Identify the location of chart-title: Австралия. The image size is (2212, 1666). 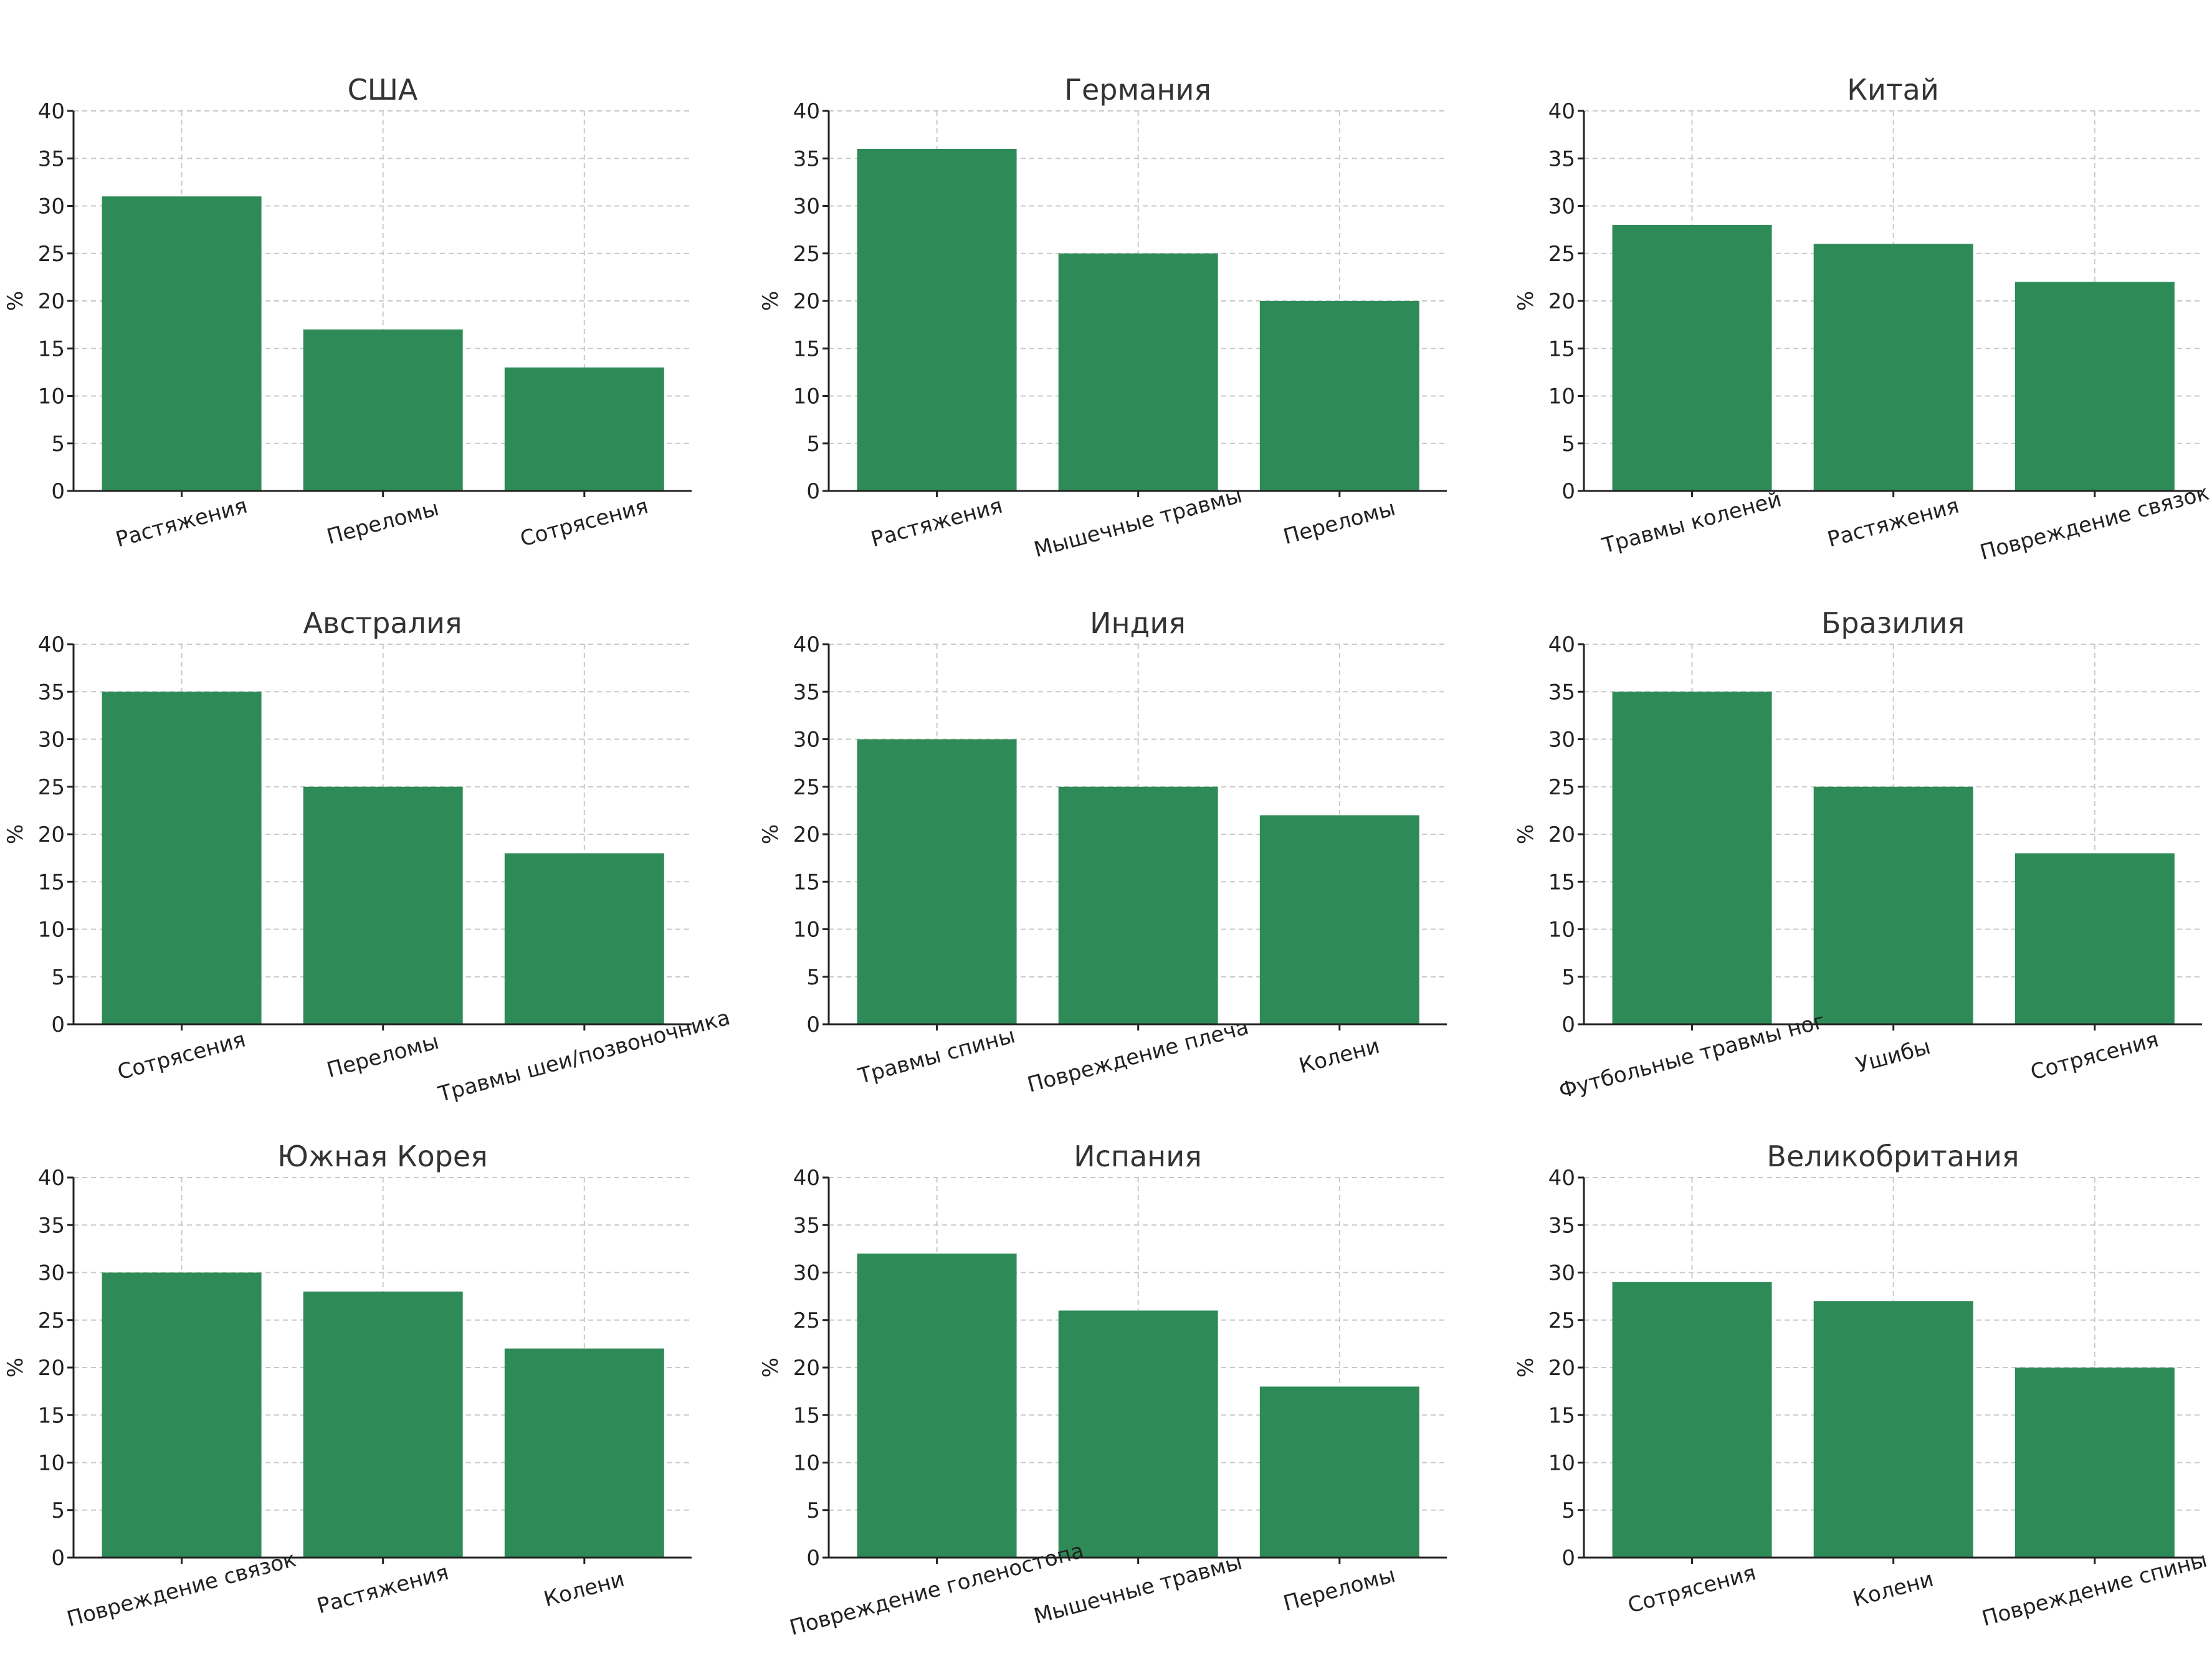
(383, 623).